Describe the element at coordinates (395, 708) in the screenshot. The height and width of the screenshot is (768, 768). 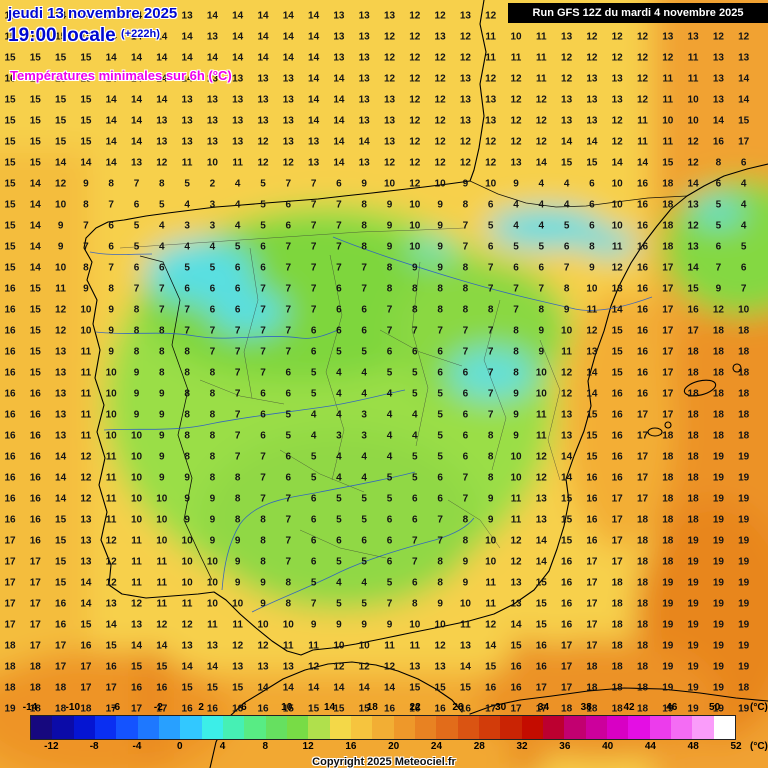
I see `scale-ticks-top: -14 -10 -6 -2 2 6 10 14 18 22 26 30 34 38 42 46 50 (°C)` at that location.